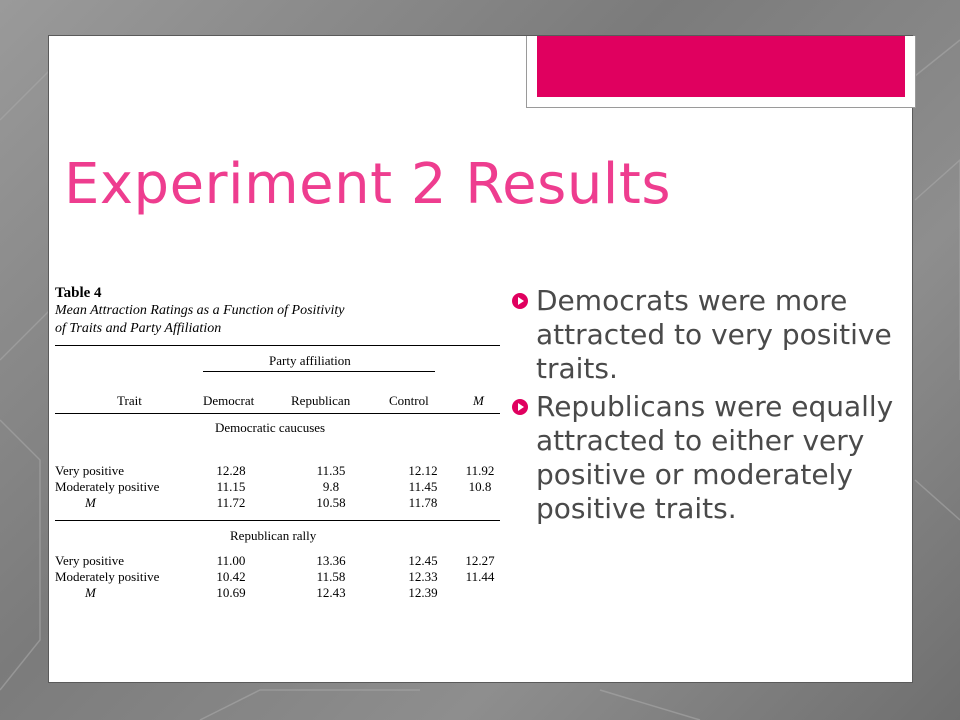 Image resolution: width=960 pixels, height=720 pixels. Describe the element at coordinates (480, 576) in the screenshot. I see `row-value-m: 11.44` at that location.